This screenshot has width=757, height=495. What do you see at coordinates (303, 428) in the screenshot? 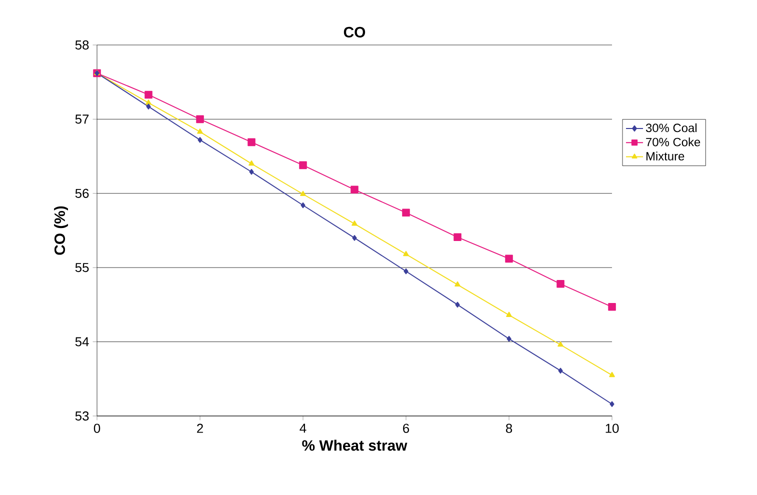
I see `x-tick-label: 4` at bounding box center [303, 428].